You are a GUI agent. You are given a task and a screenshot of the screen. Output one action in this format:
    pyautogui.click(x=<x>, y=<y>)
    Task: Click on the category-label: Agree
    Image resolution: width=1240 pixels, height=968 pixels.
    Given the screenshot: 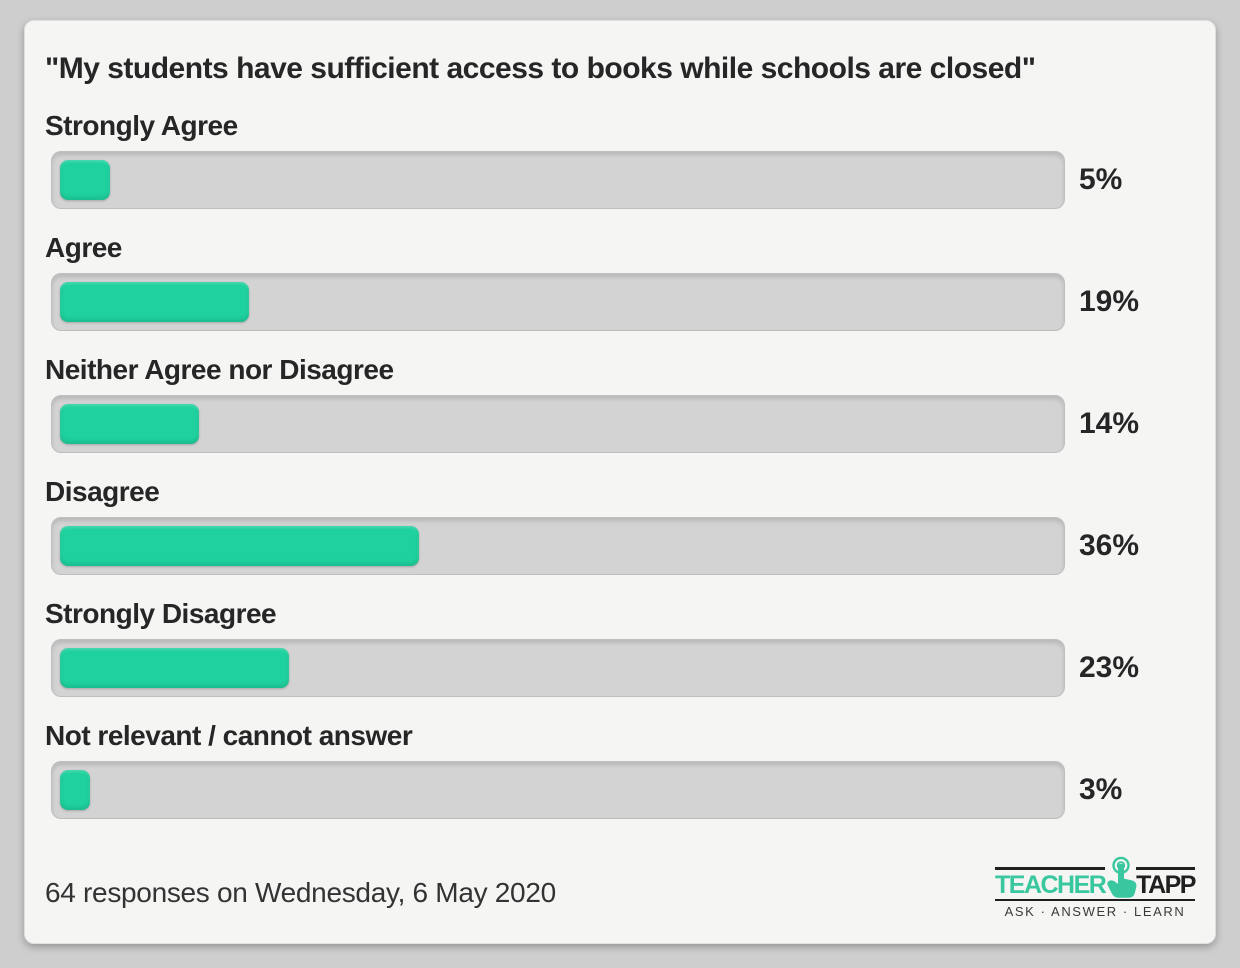 What is the action you would take?
    pyautogui.click(x=83, y=247)
    